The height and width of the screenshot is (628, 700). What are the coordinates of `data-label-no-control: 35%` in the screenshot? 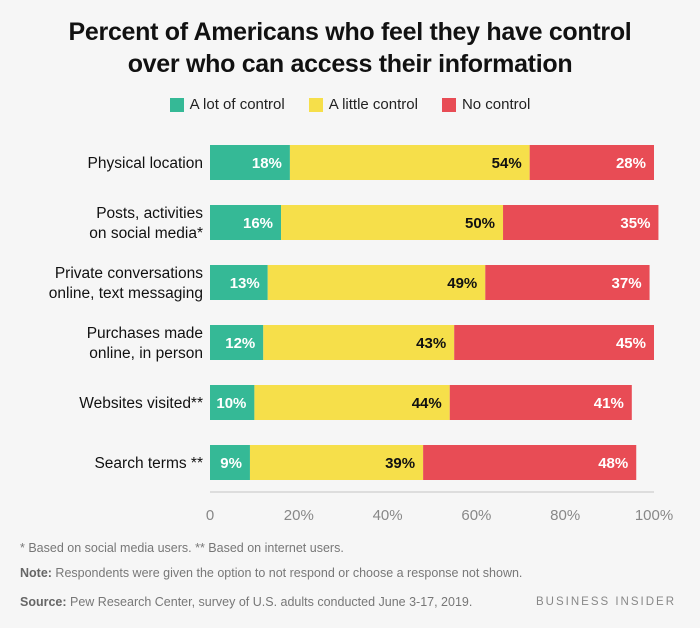 It's located at (635, 223).